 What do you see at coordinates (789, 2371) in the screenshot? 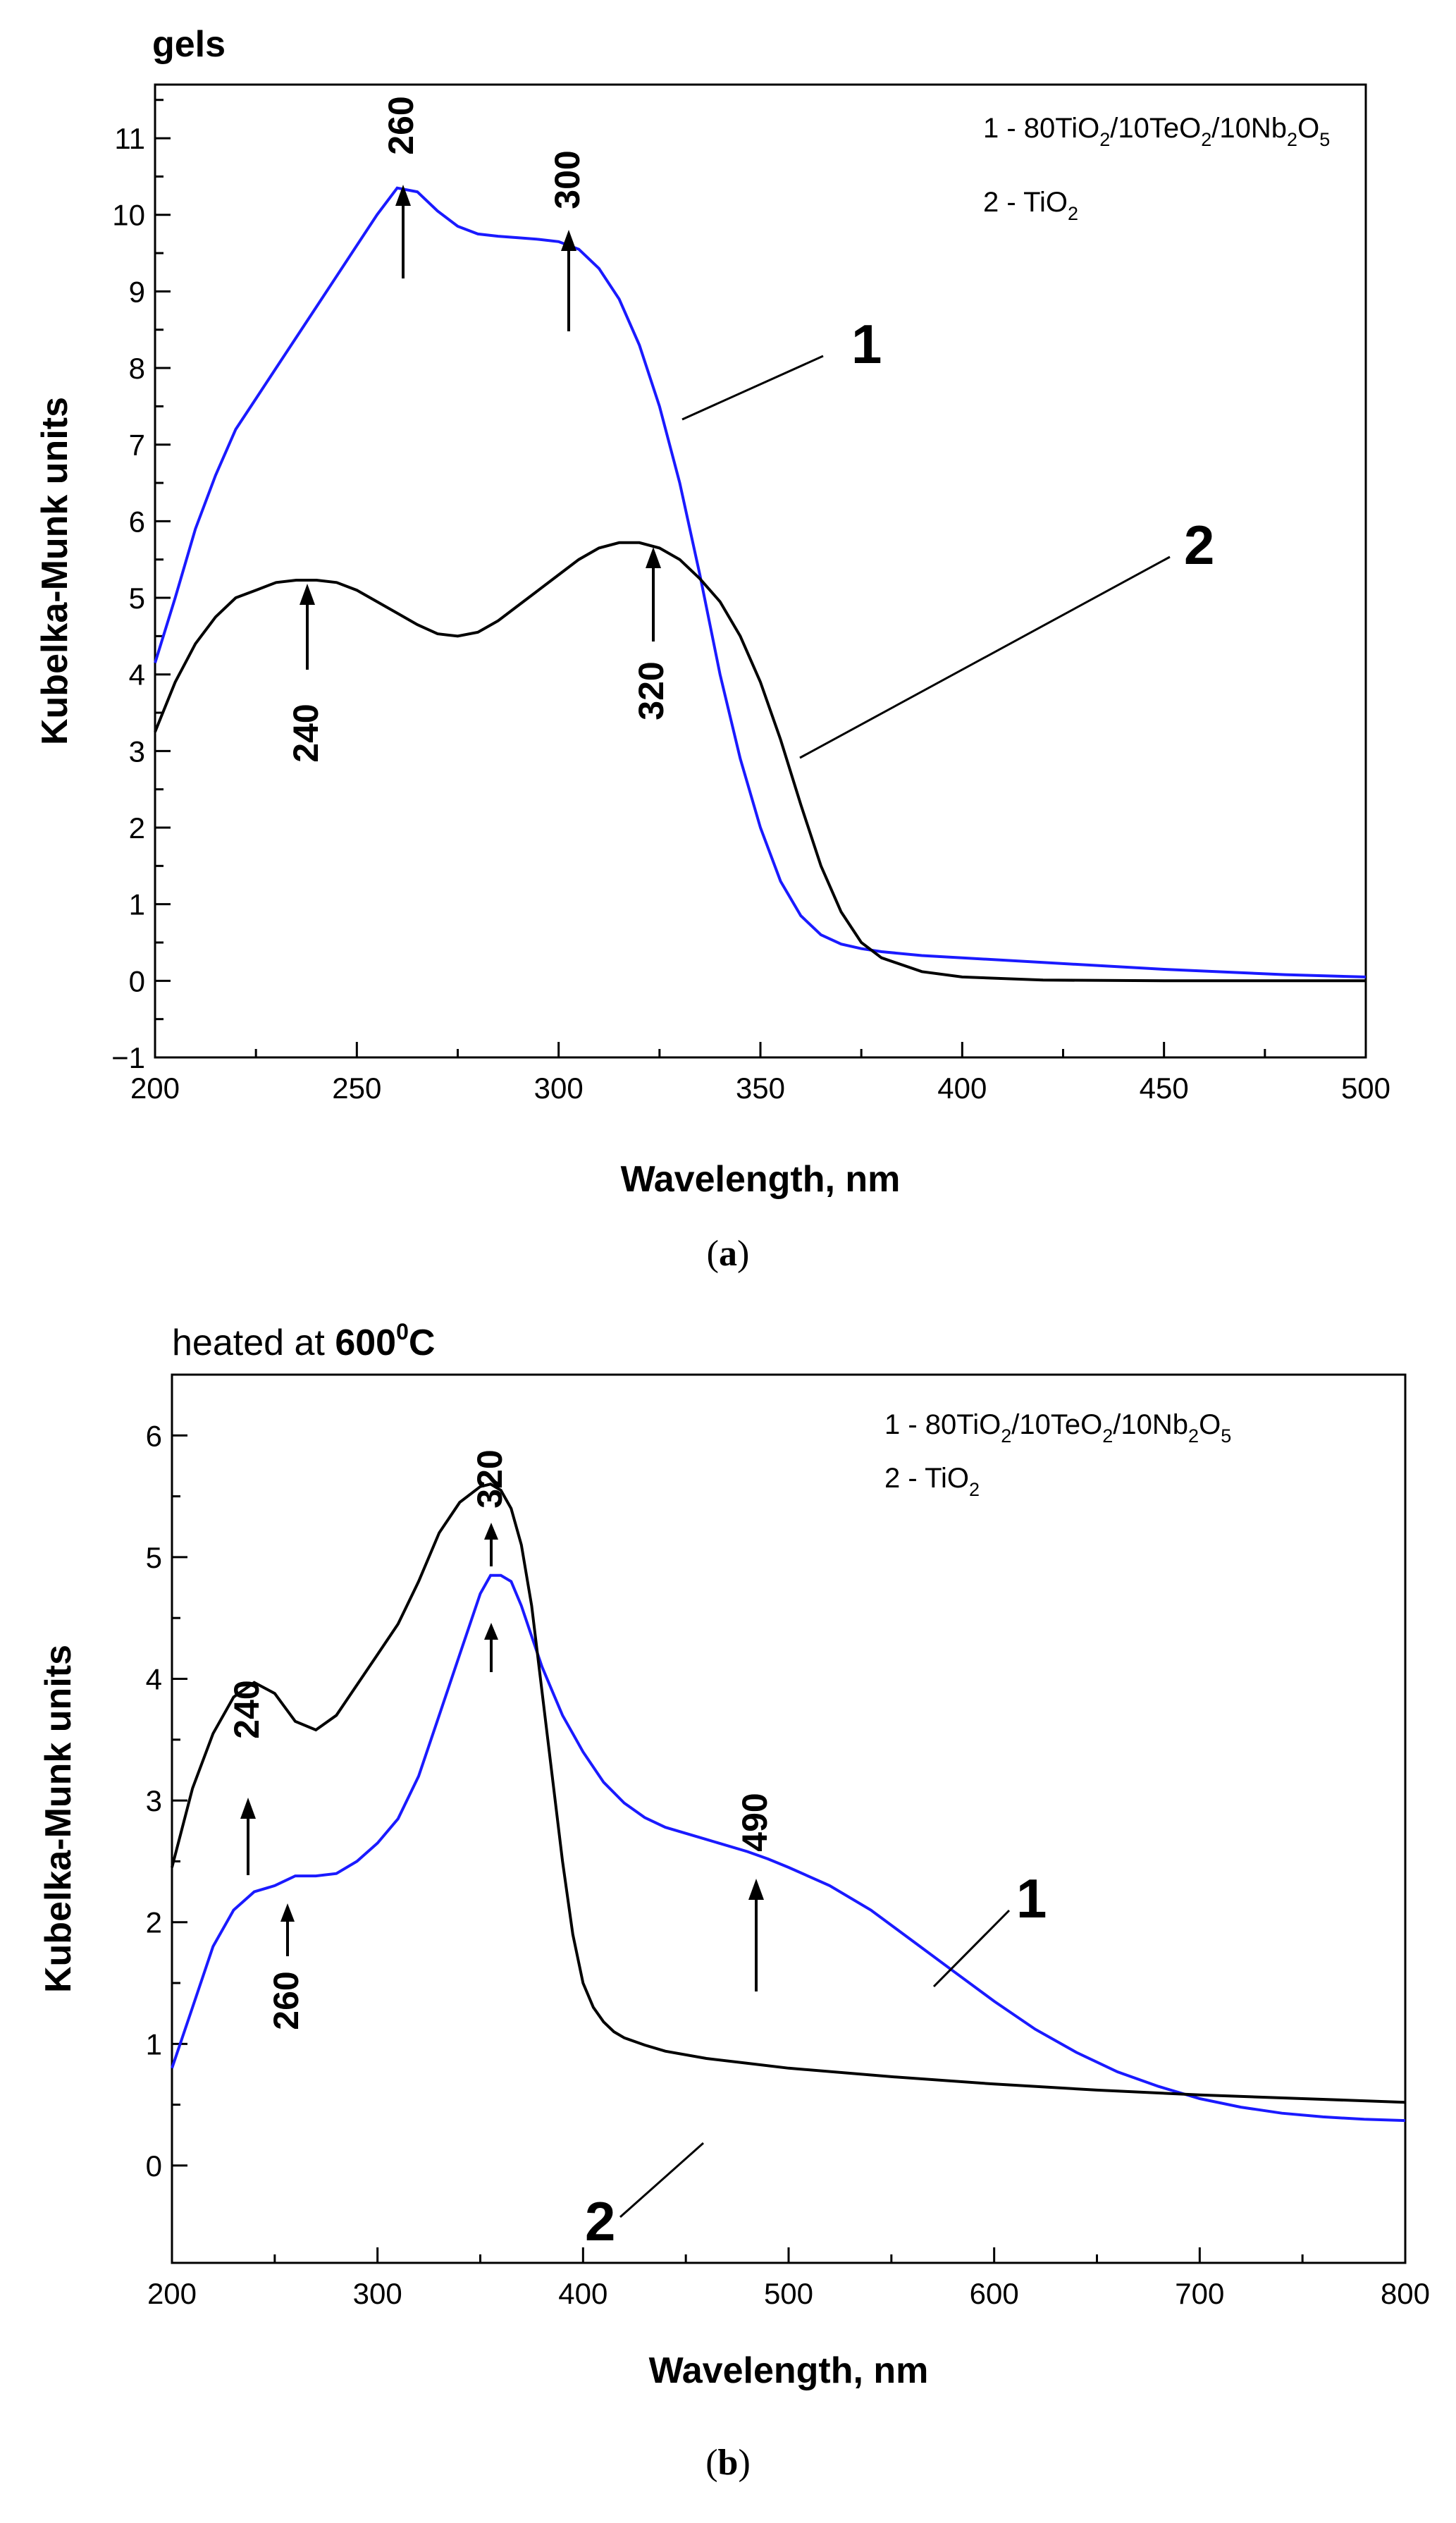
I see `panel-b-x-axis-title: Wavelength, nm` at bounding box center [789, 2371].